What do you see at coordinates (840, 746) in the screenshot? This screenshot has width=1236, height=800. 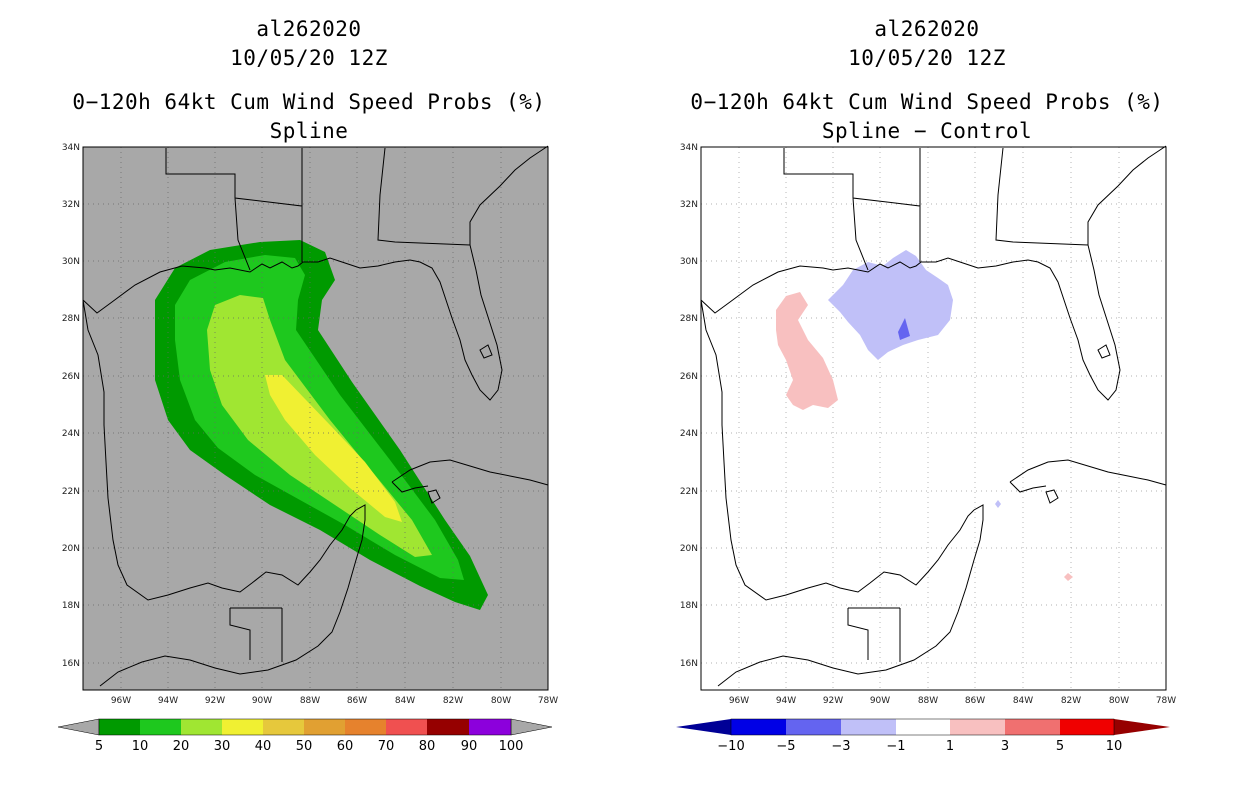 I see `legend-label: −3` at bounding box center [840, 746].